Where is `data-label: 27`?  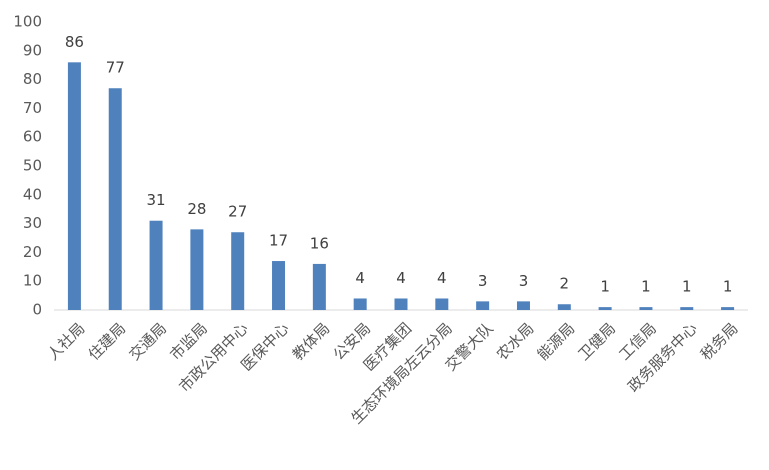
data-label: 27 is located at coordinates (237, 212).